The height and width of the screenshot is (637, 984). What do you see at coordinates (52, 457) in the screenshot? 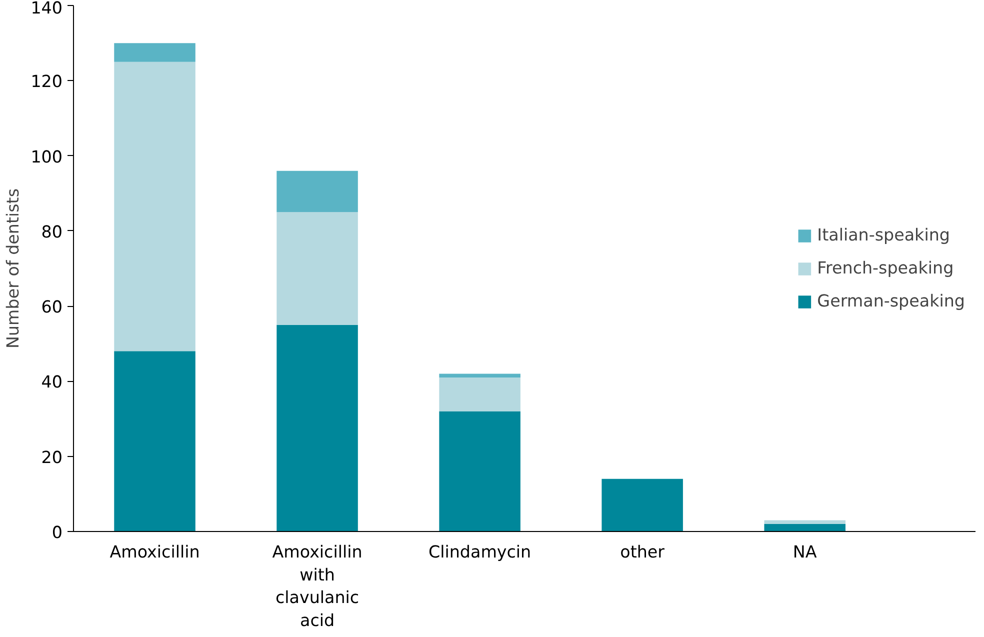
I see `y-tick-label: 20` at bounding box center [52, 457].